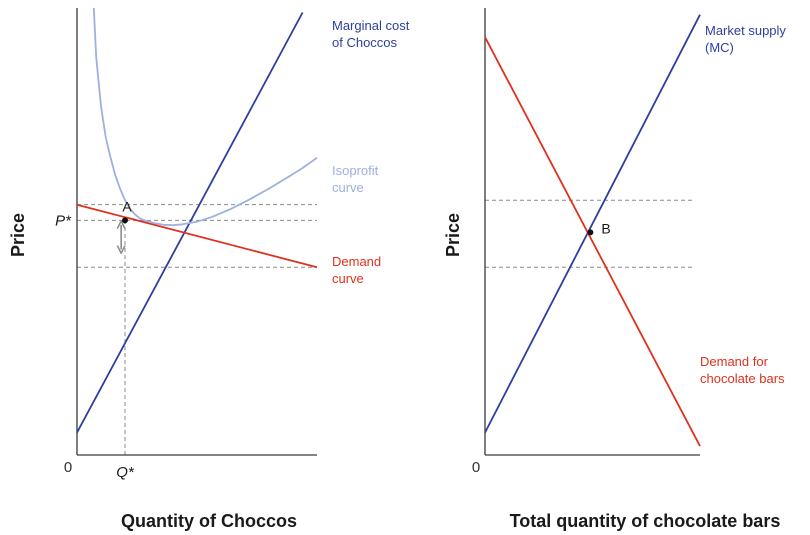 This screenshot has width=810, height=535. Describe the element at coordinates (599, 228) in the screenshot. I see `market-points: B` at that location.